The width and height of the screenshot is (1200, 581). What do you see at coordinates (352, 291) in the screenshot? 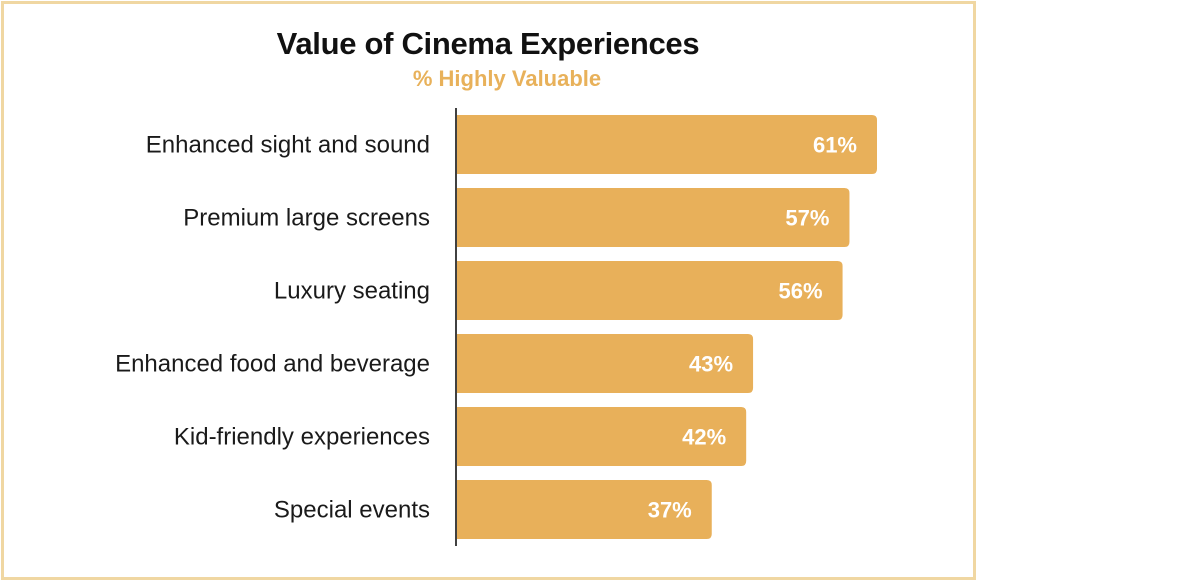
I see `category-label: Luxury seating` at bounding box center [352, 291].